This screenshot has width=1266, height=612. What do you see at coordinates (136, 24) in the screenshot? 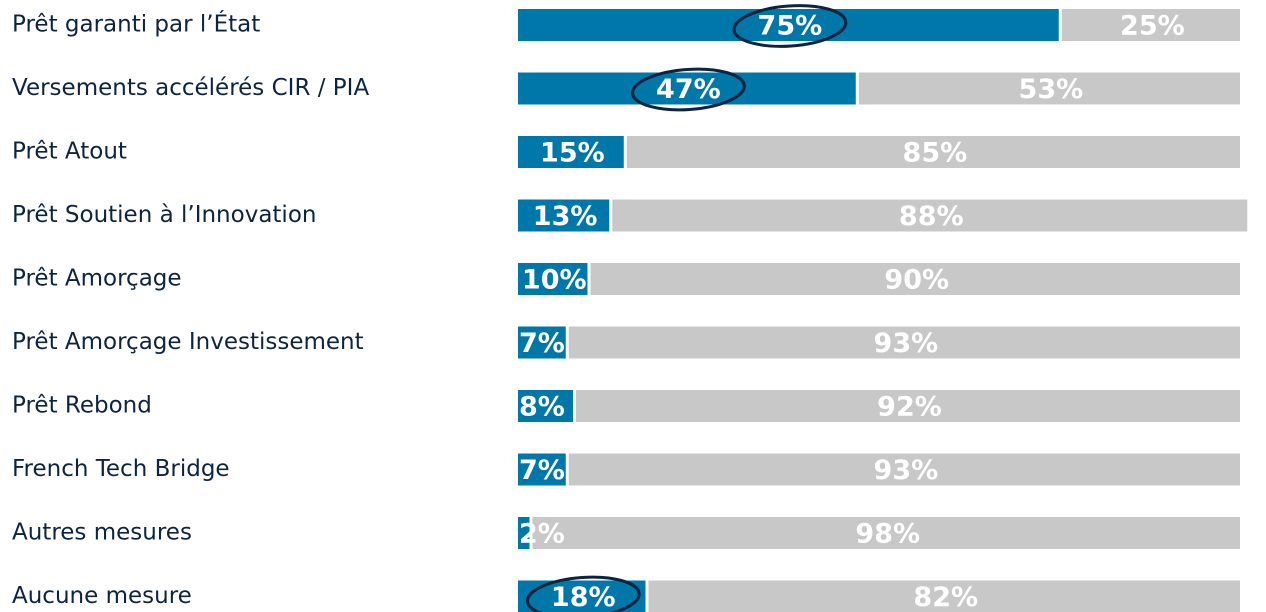
I see `category-label: Prêt garanti par l’État` at bounding box center [136, 24].